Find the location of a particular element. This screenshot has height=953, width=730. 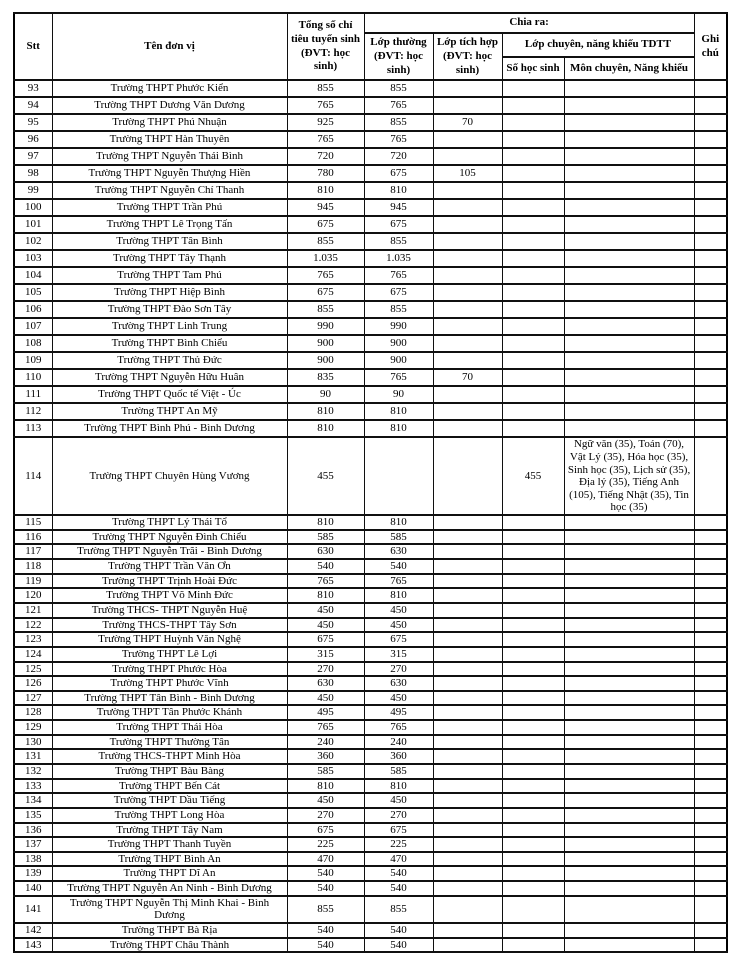

table-row: 101 Trường THPT Lê Trọng Tấn 675 675 is located at coordinates (370, 225).